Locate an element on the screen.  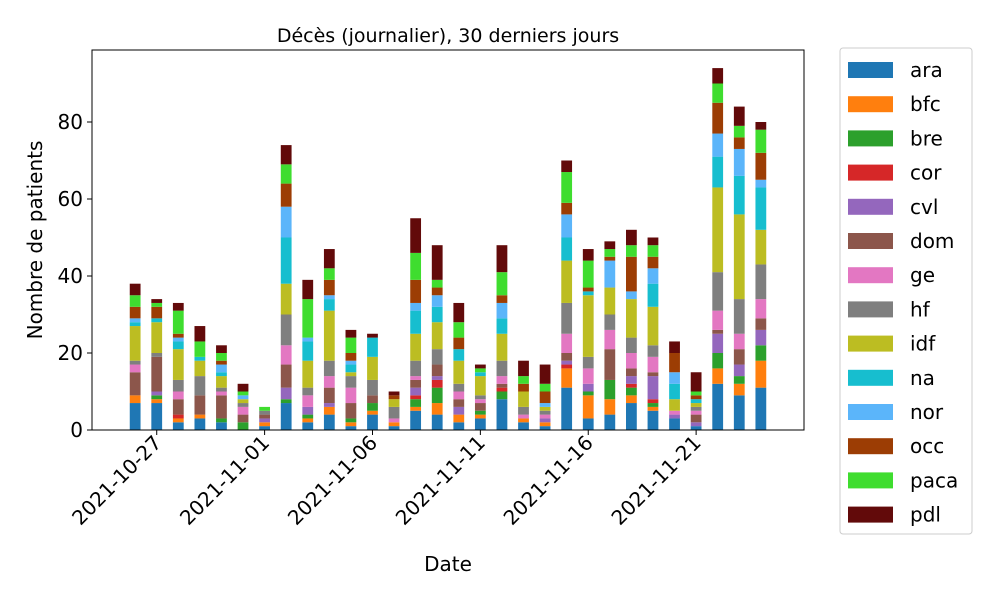
y-tick-label: 40 is located at coordinates (70, 276).